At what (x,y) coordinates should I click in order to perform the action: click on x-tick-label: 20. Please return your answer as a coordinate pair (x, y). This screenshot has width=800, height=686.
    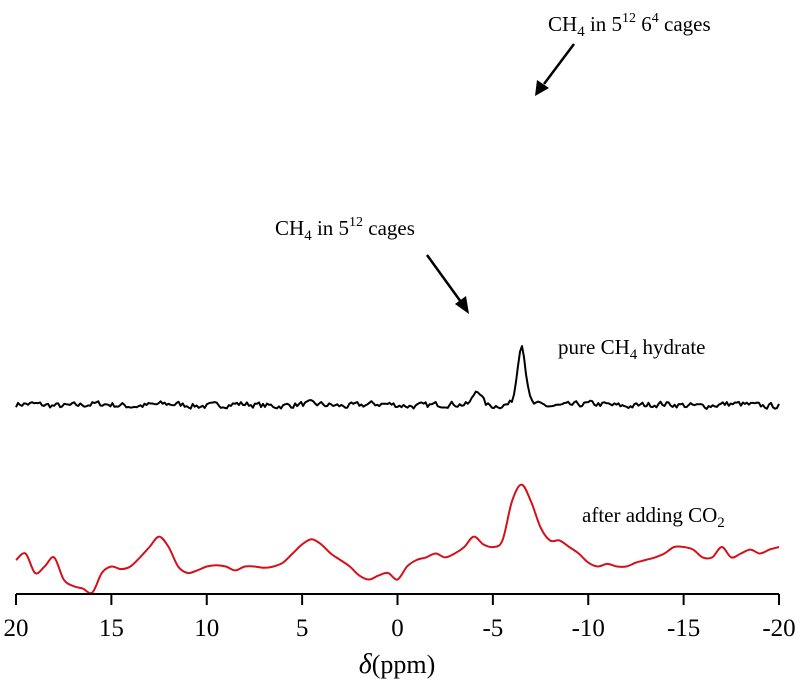
    Looking at the image, I should click on (16, 628).